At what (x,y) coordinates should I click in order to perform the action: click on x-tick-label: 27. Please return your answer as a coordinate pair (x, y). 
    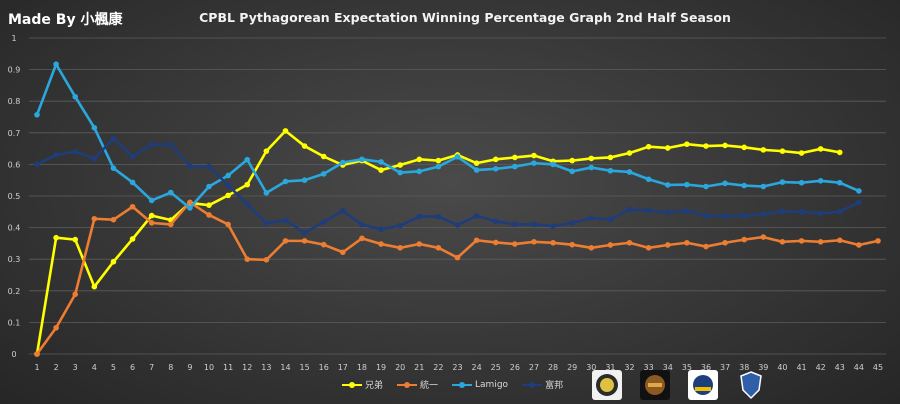
    Looking at the image, I should click on (534, 367).